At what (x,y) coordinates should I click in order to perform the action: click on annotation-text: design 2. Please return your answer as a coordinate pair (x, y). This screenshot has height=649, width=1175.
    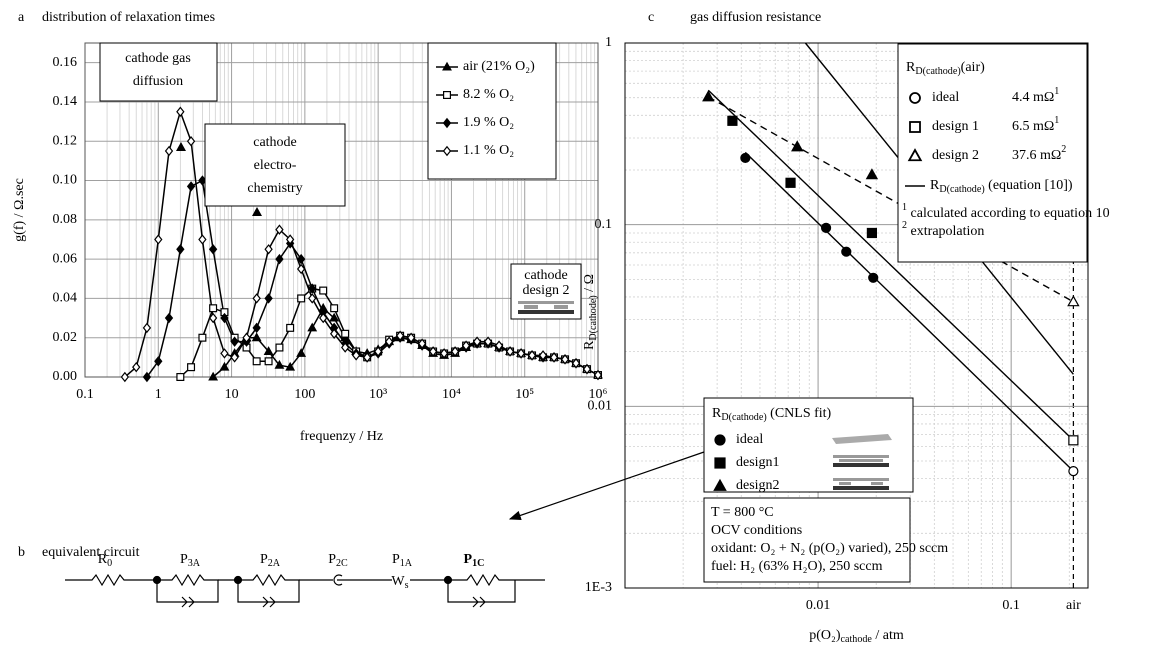
    Looking at the image, I should click on (545, 290).